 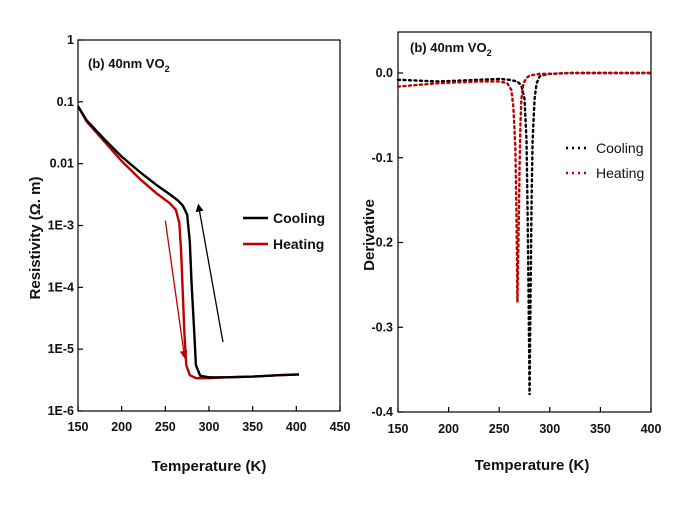 What do you see at coordinates (382, 158) in the screenshot?
I see `right-y-tick-label: -0.1` at bounding box center [382, 158].